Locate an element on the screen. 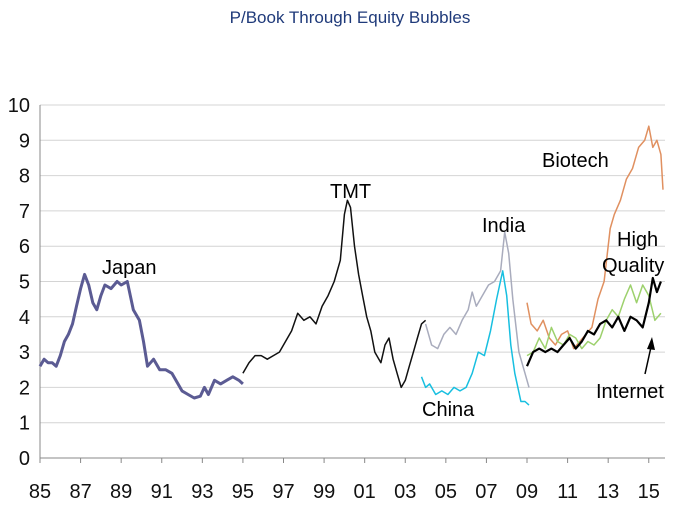 This screenshot has width=700, height=507. x-tick-label: 93 is located at coordinates (202, 492).